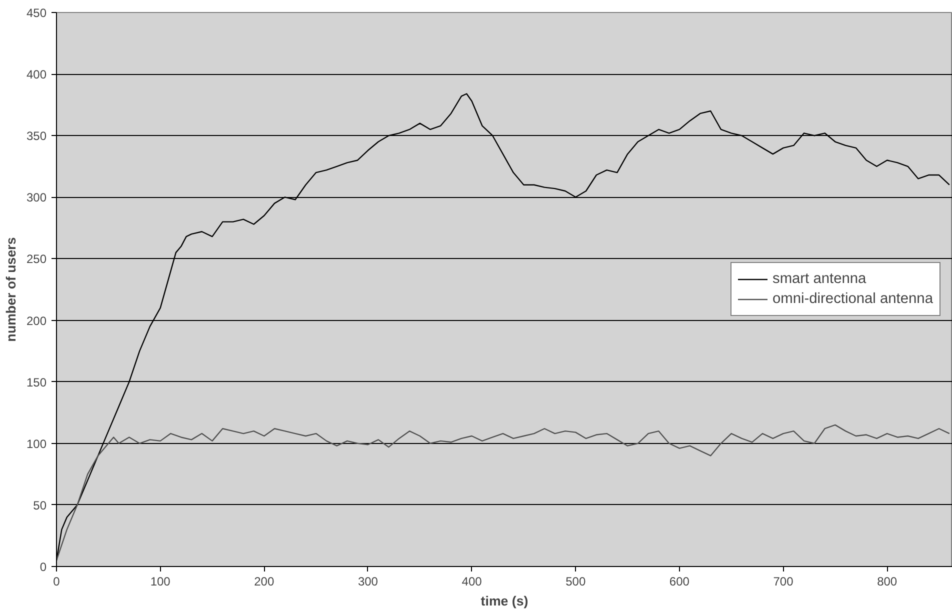  I want to click on x-tick-label: 500, so click(576, 581).